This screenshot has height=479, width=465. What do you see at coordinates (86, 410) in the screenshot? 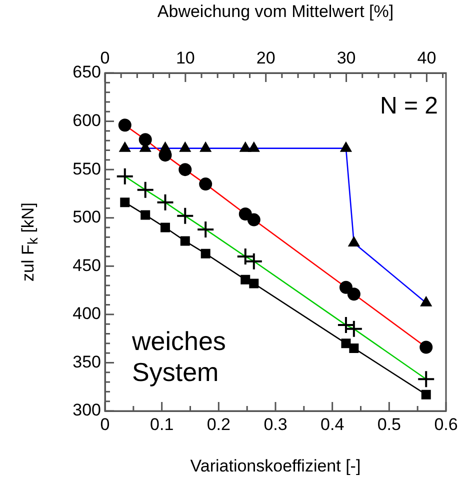
I see `y-tick-label: 300` at bounding box center [86, 410].